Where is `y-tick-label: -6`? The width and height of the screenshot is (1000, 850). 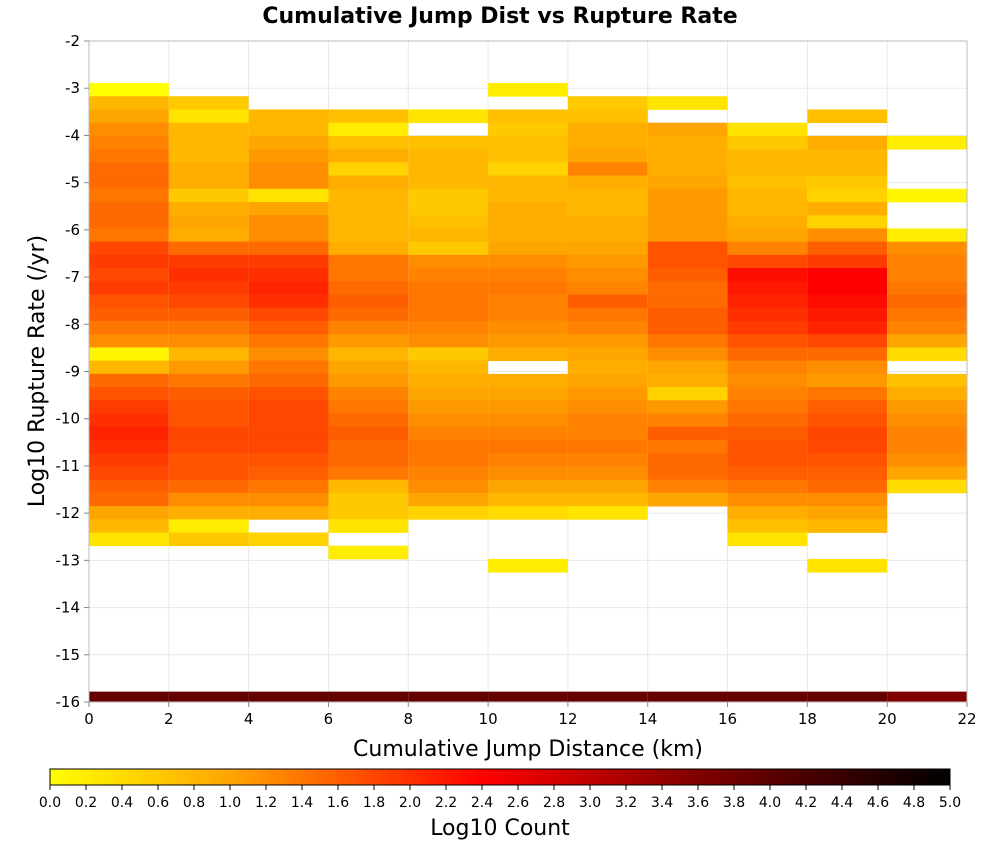 y-tick-label: -6 is located at coordinates (72, 230).